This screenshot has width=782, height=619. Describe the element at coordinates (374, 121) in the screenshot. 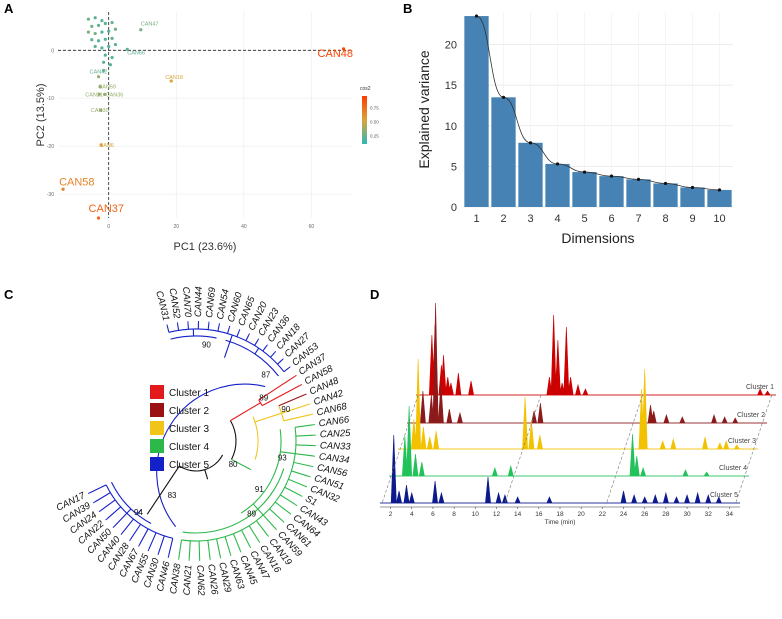

I see `legend-tick-label: 0.50` at that location.